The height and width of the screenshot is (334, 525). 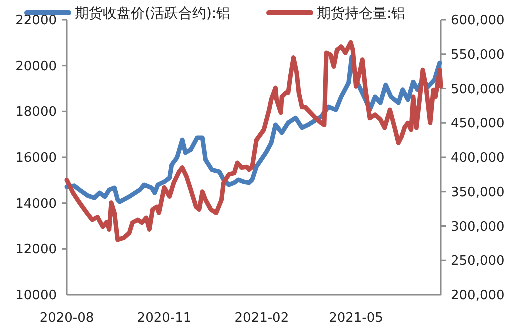 I want to click on y2-tick-label: 400,000, so click(x=478, y=158).